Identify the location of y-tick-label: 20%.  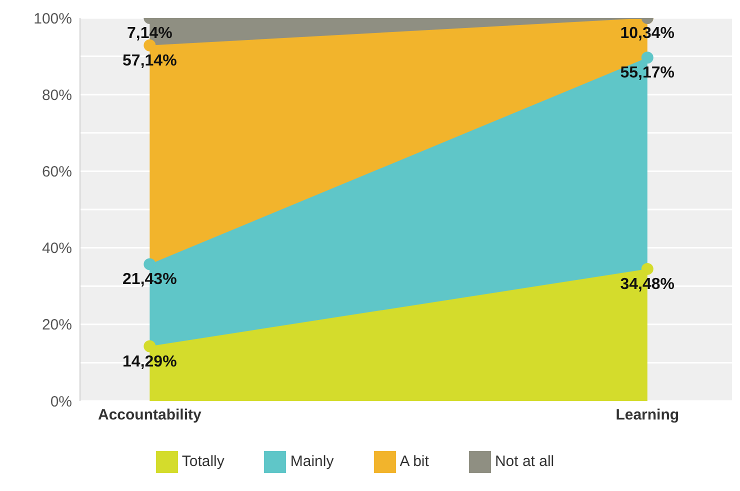
(57, 325).